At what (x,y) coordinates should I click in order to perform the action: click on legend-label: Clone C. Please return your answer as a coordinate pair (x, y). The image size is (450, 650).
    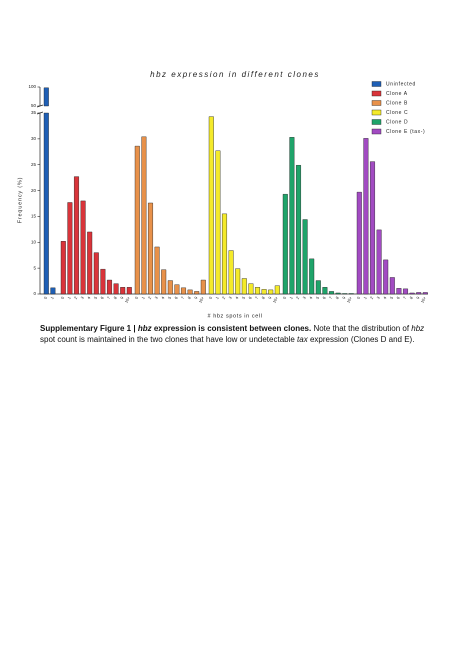
    Looking at the image, I should click on (397, 113).